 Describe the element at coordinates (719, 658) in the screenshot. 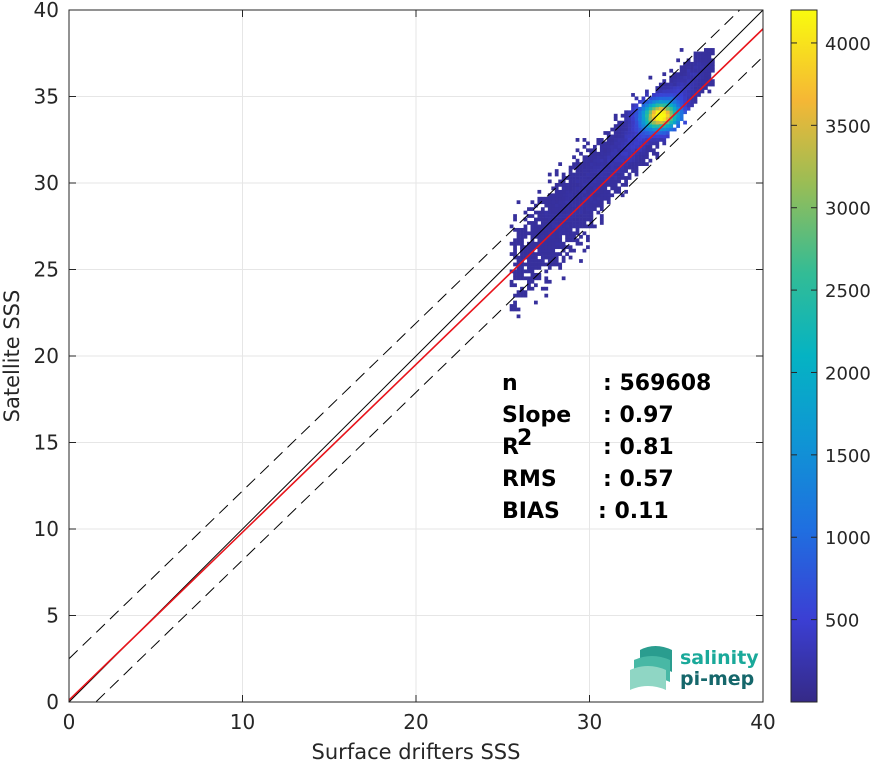

I see `logo-line-1: salinity` at that location.